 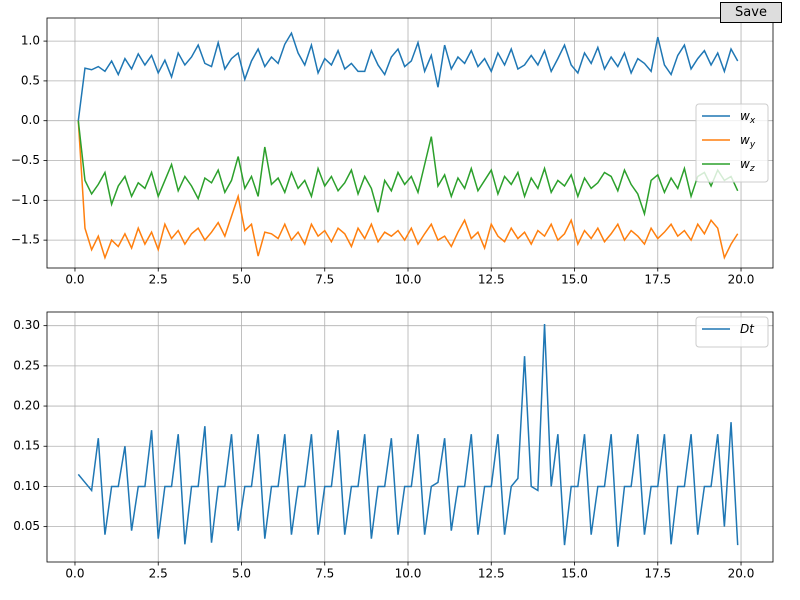 I want to click on legend-text-main: Dt, so click(x=747, y=329).